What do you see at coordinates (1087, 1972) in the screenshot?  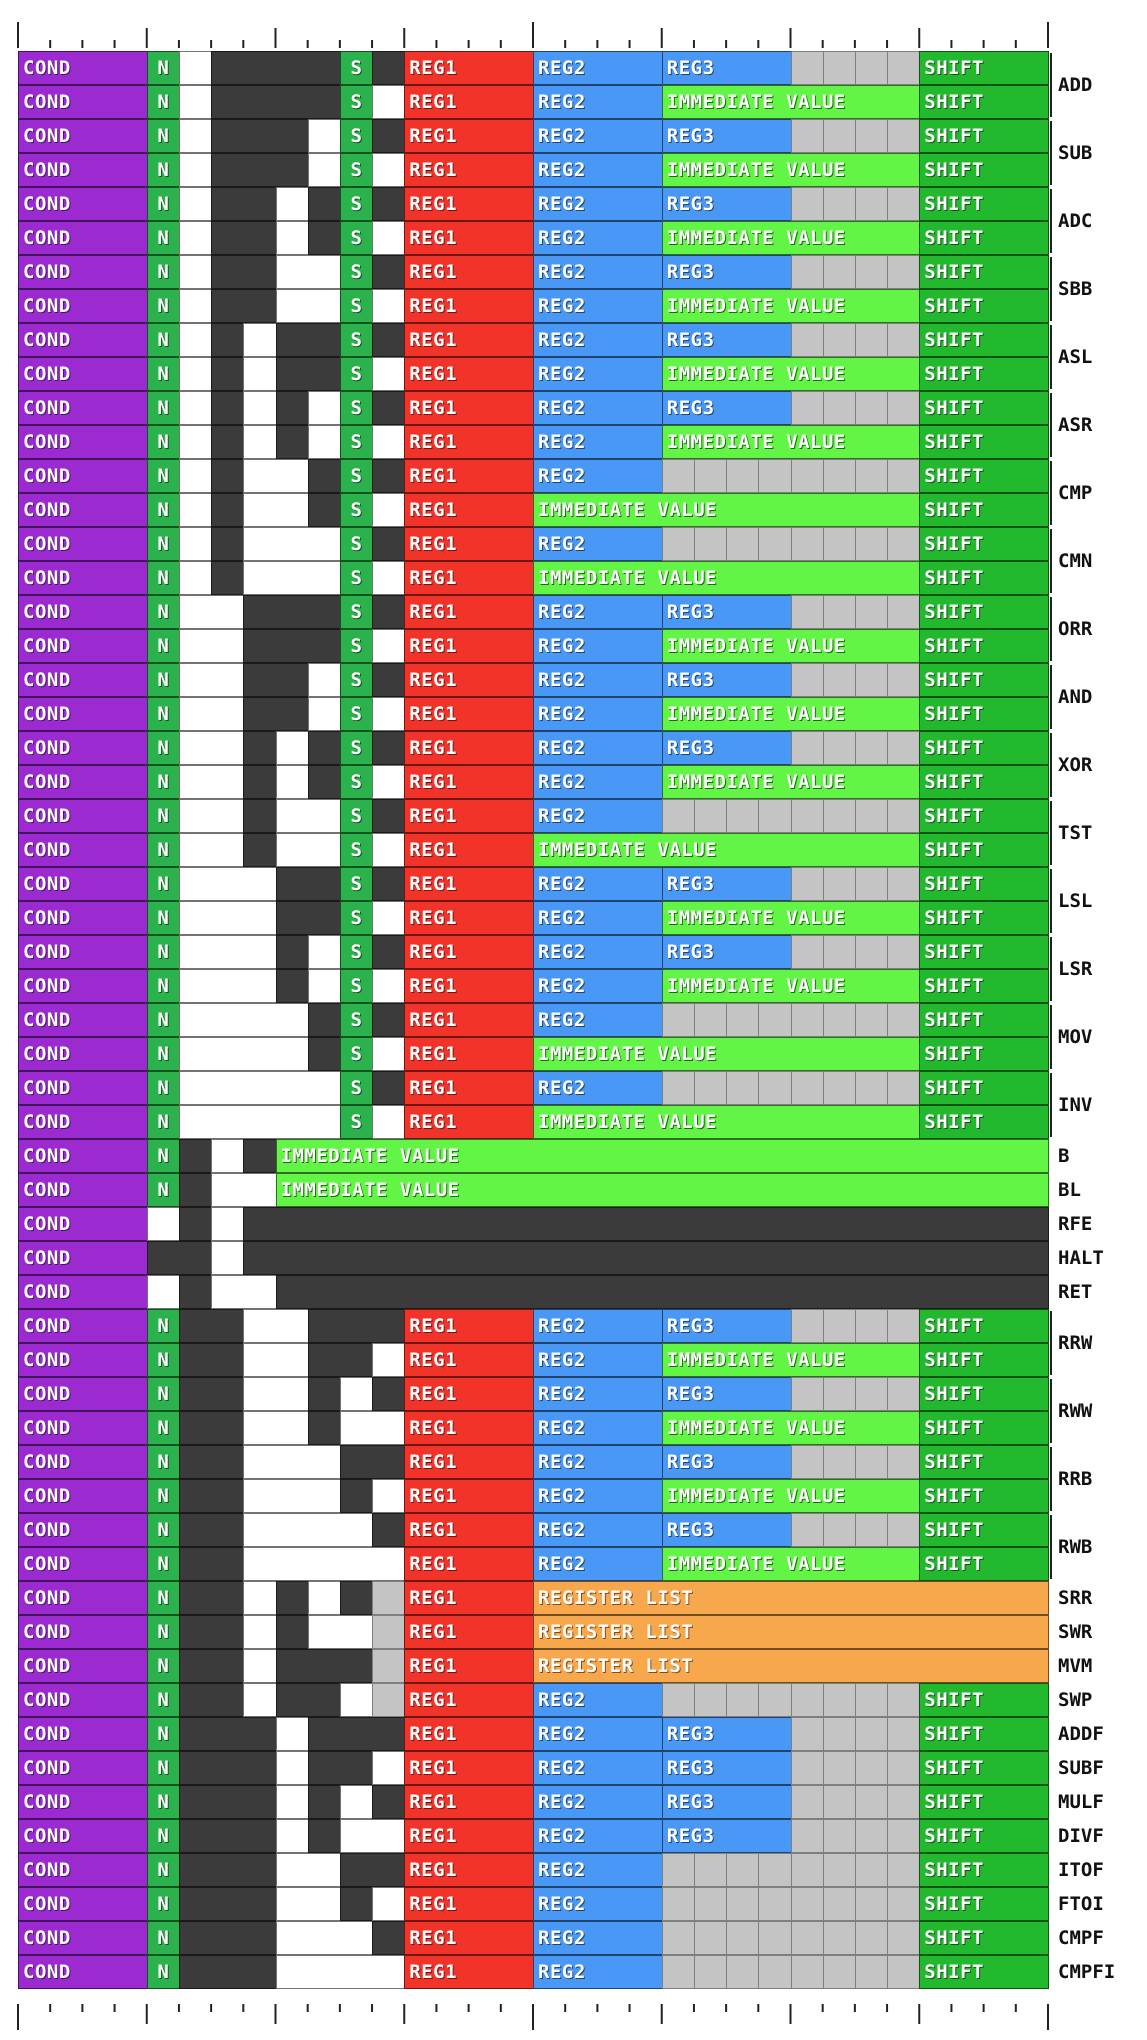 I see `mnemonic-label: CMPFI` at bounding box center [1087, 1972].